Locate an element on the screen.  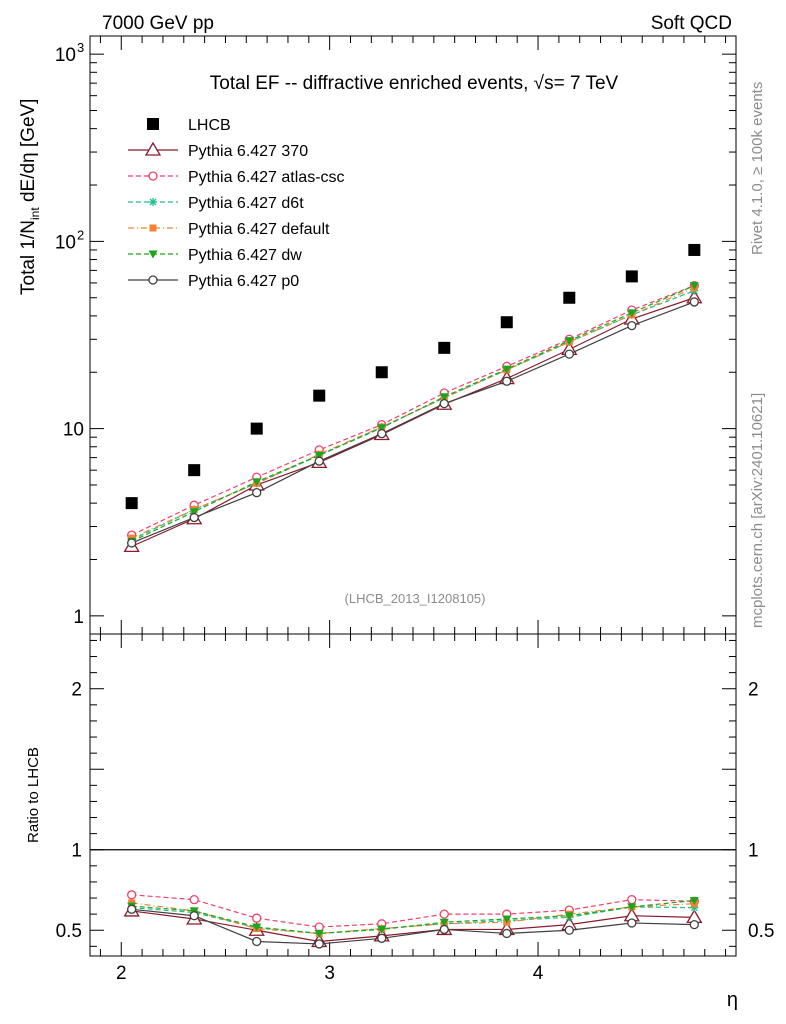
rivet-version-label: Rivet 4.1.0, ≥ 100k events is located at coordinates (757, 168).